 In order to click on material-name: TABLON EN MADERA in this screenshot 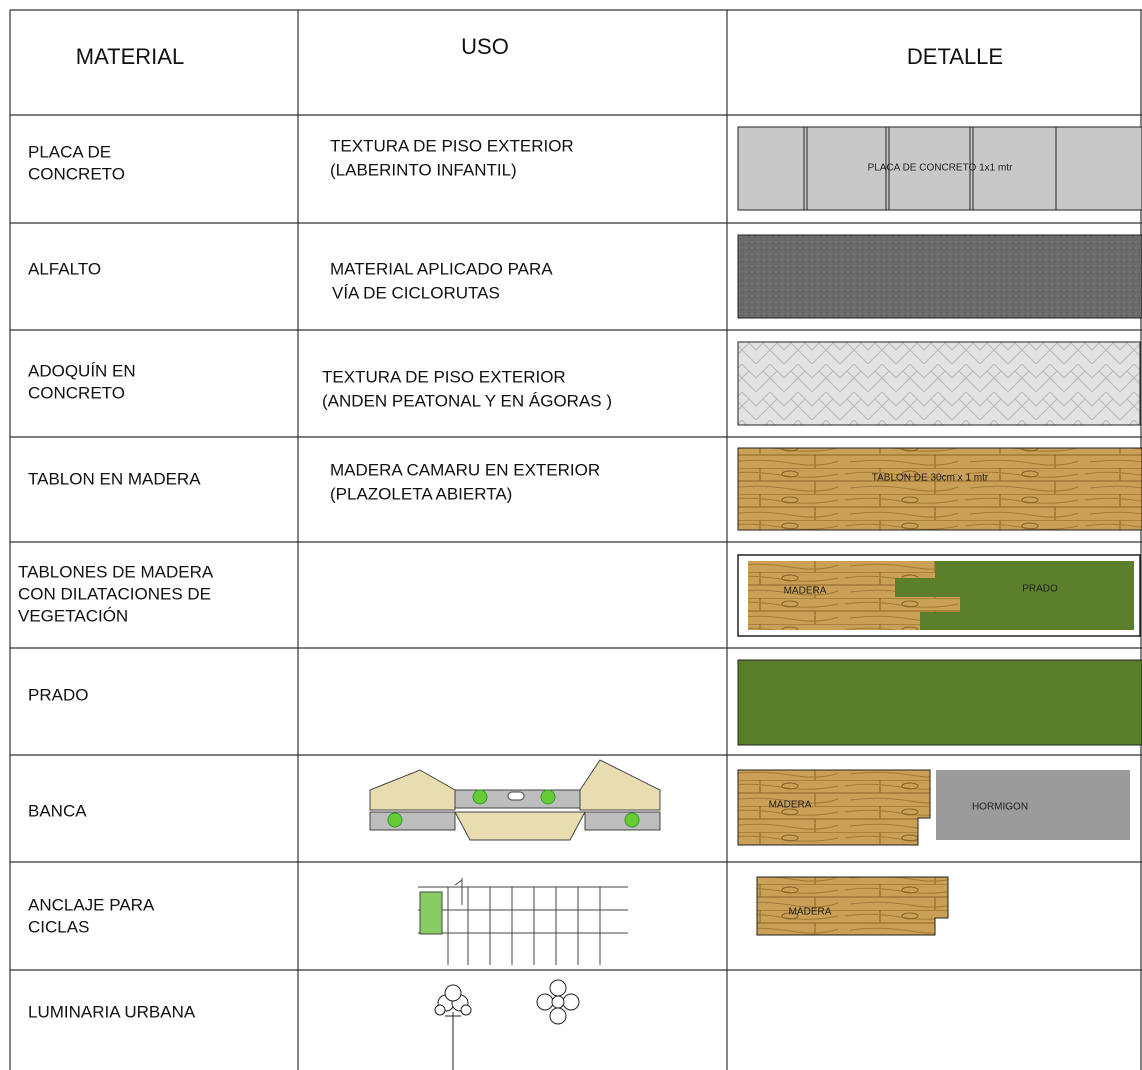, I will do `click(114, 478)`.